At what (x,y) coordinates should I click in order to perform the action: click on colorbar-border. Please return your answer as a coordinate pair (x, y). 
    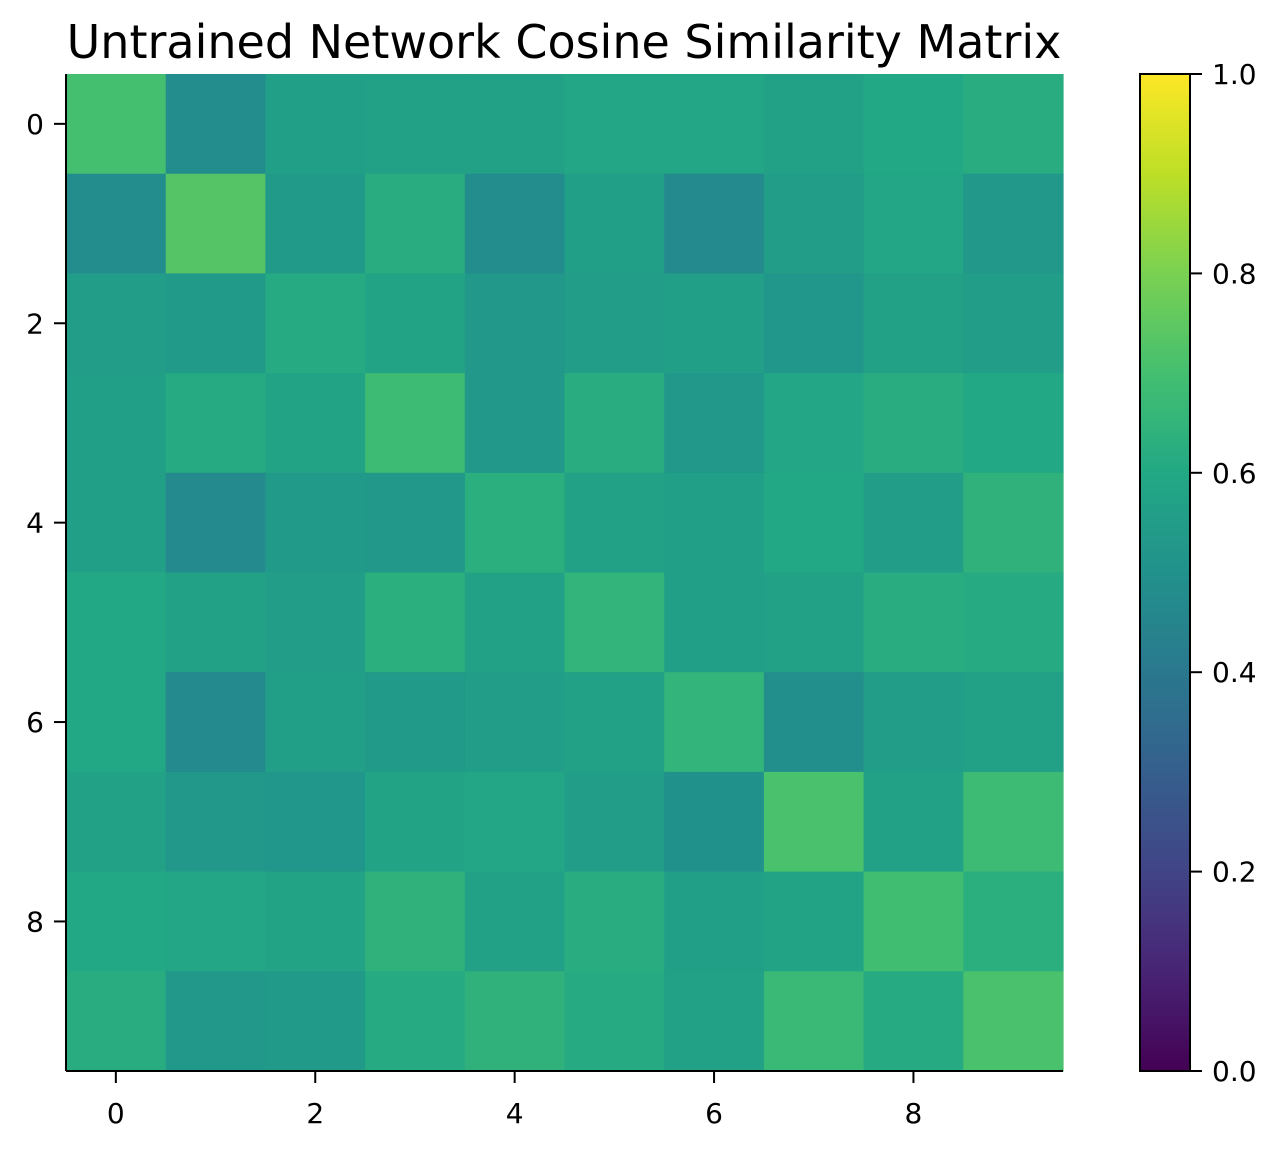
    Looking at the image, I should click on (1165, 572).